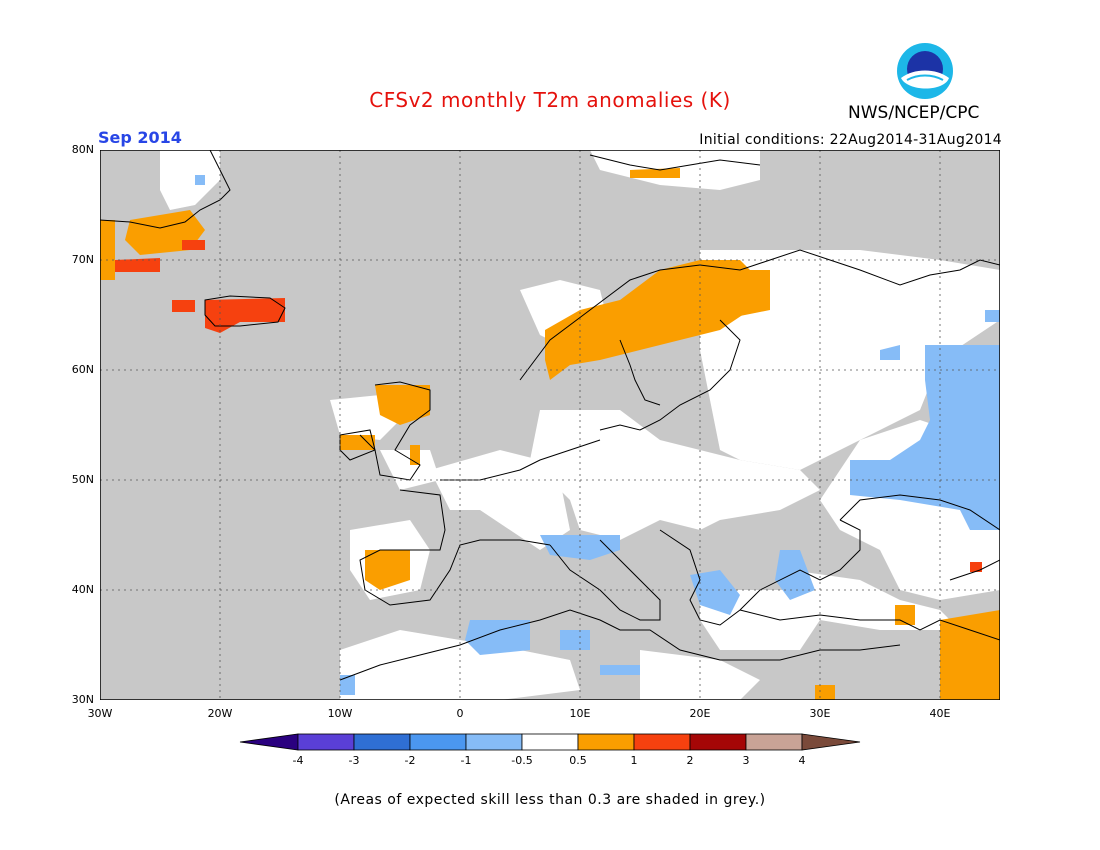 This screenshot has height=850, width=1100. Describe the element at coordinates (802, 760) in the screenshot. I see `colorbar-label-4: 4` at that location.